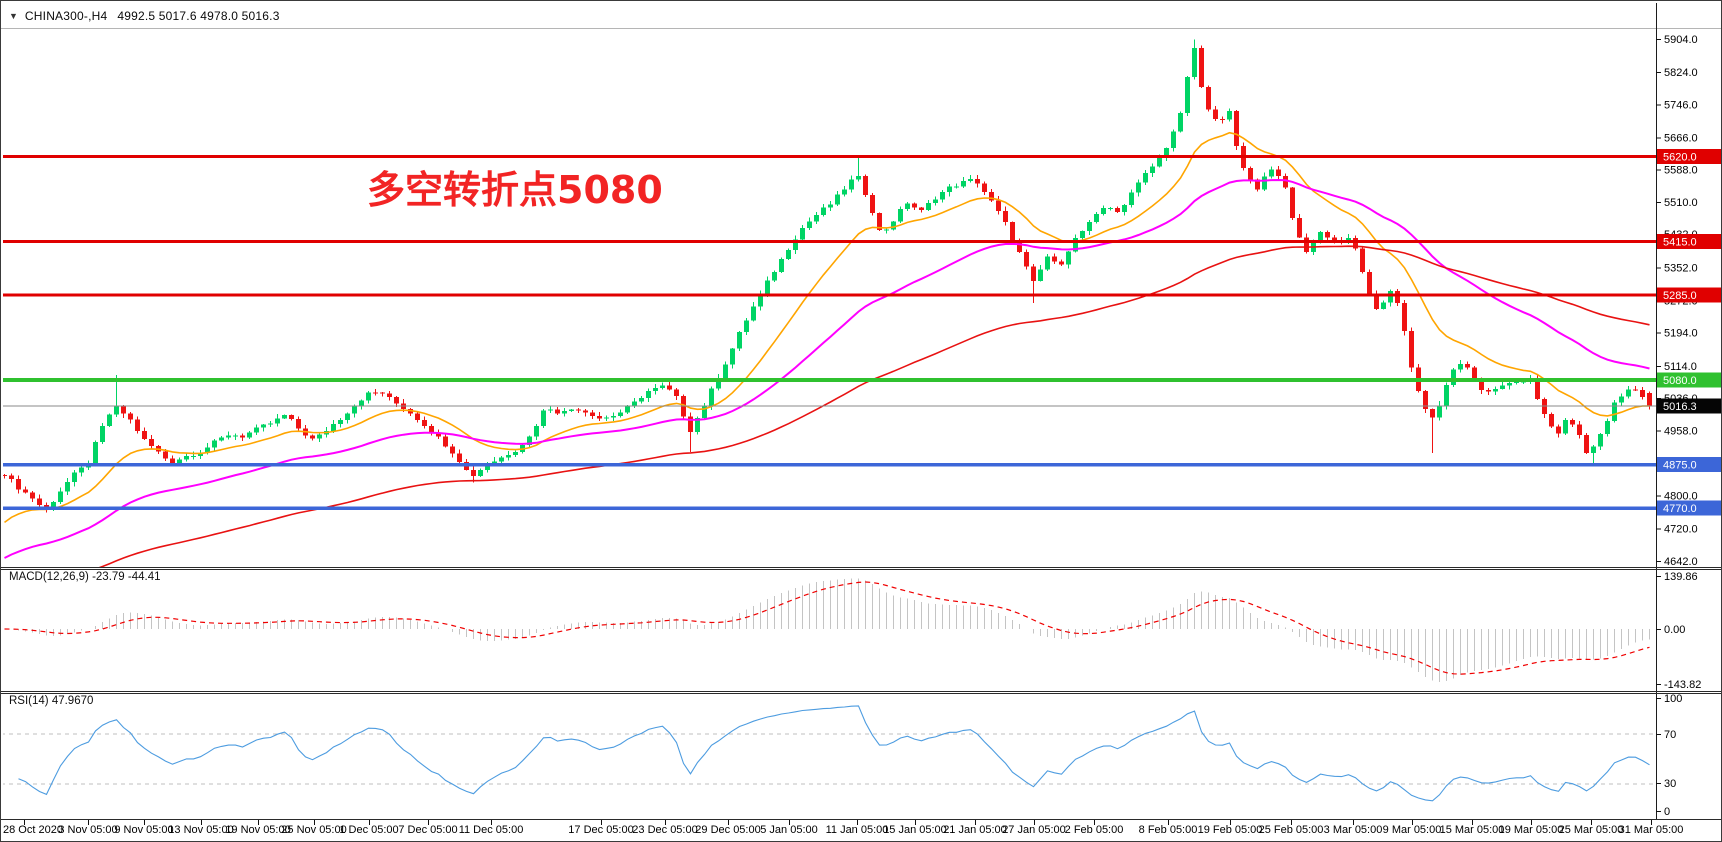  Describe the element at coordinates (1680, 407) in the screenshot. I see `svg-text: 5016.3` at that location.